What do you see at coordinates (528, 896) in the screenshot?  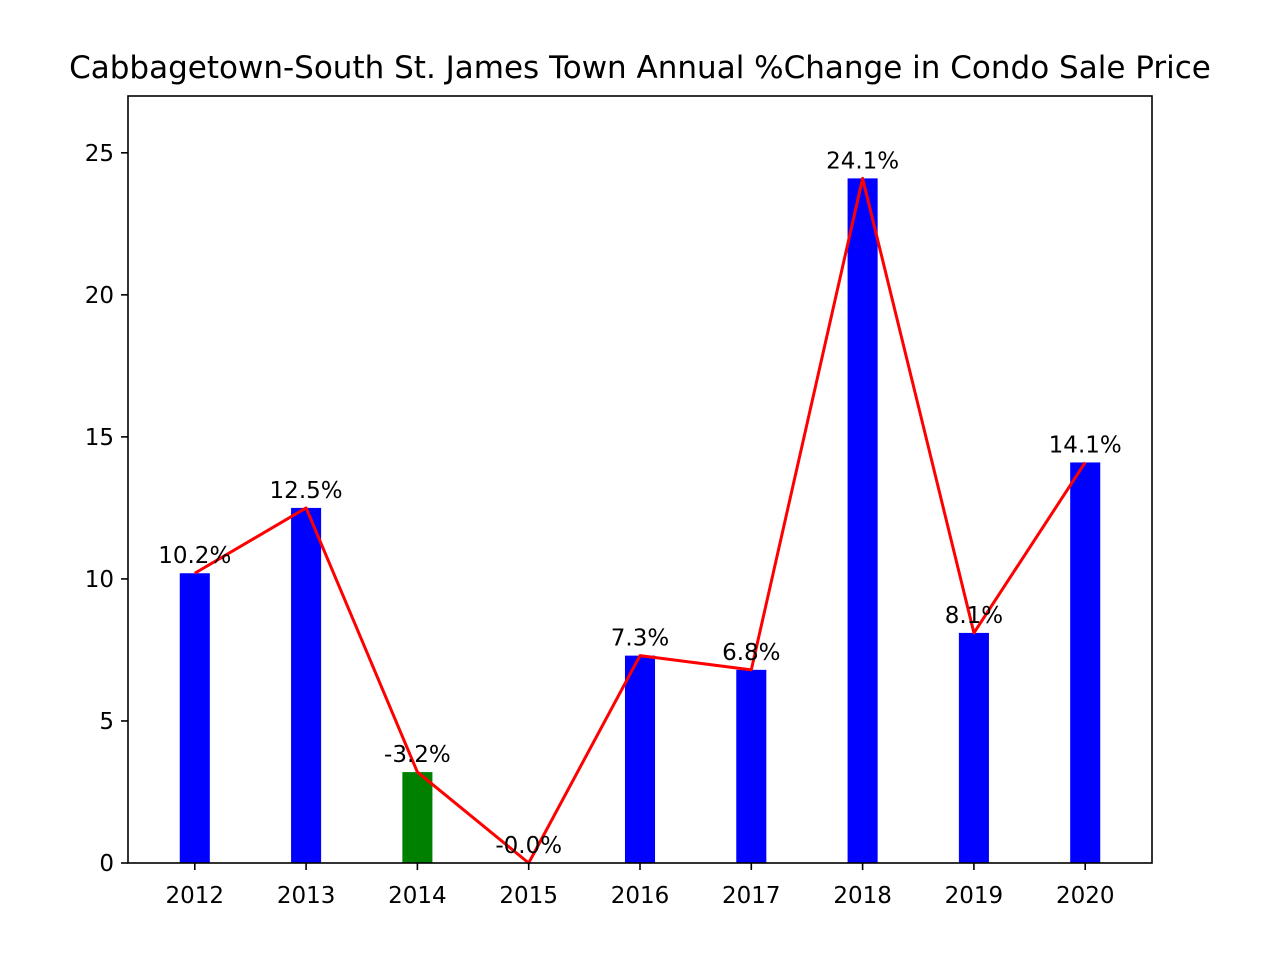 I see `x-tick-label: 2015` at bounding box center [528, 896].